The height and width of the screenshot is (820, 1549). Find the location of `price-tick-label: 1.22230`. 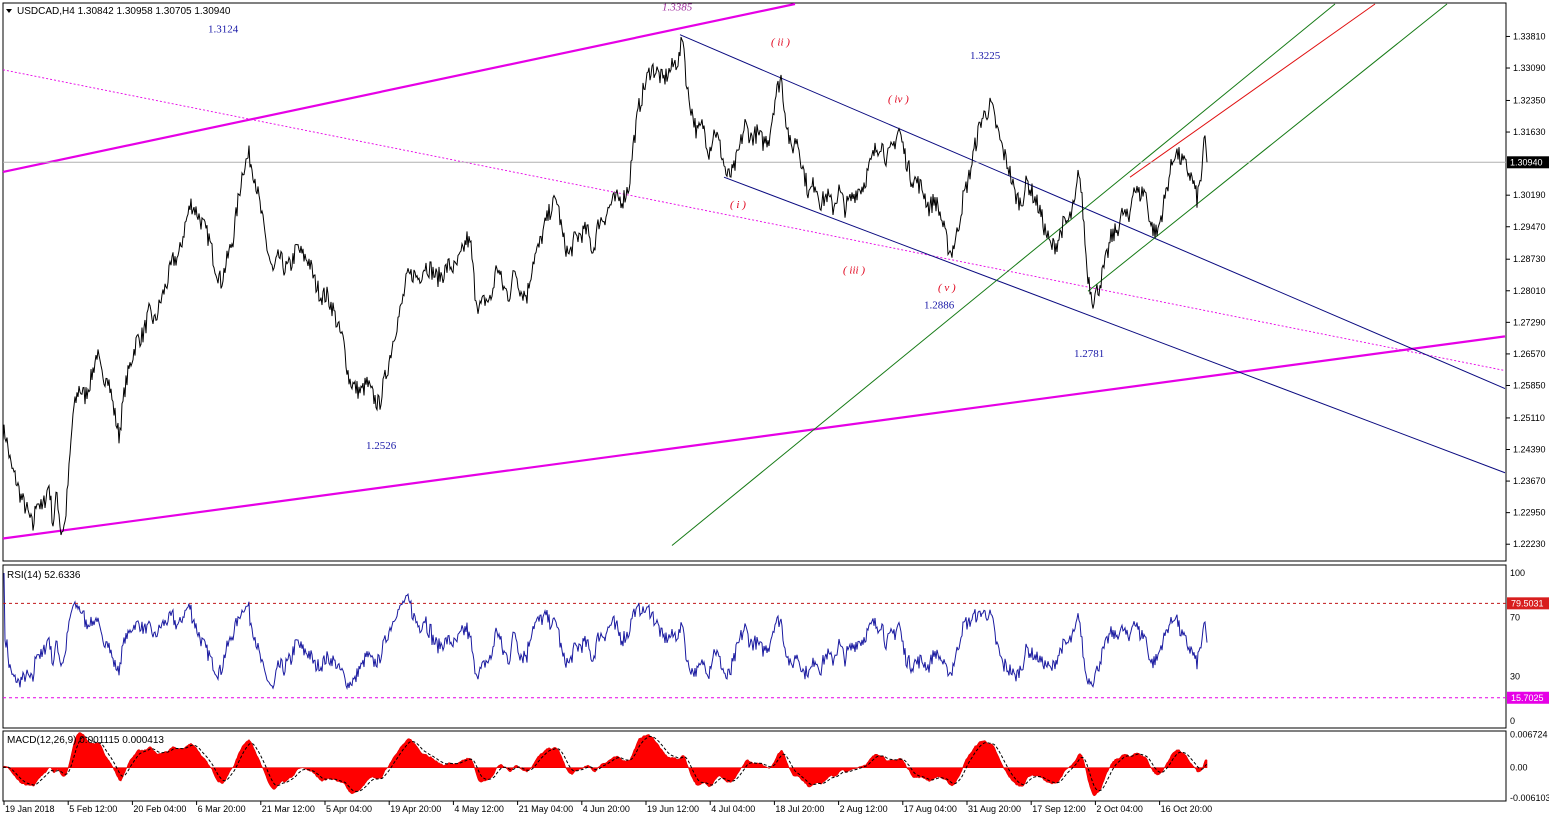

price-tick-label: 1.22230 is located at coordinates (1529, 544).